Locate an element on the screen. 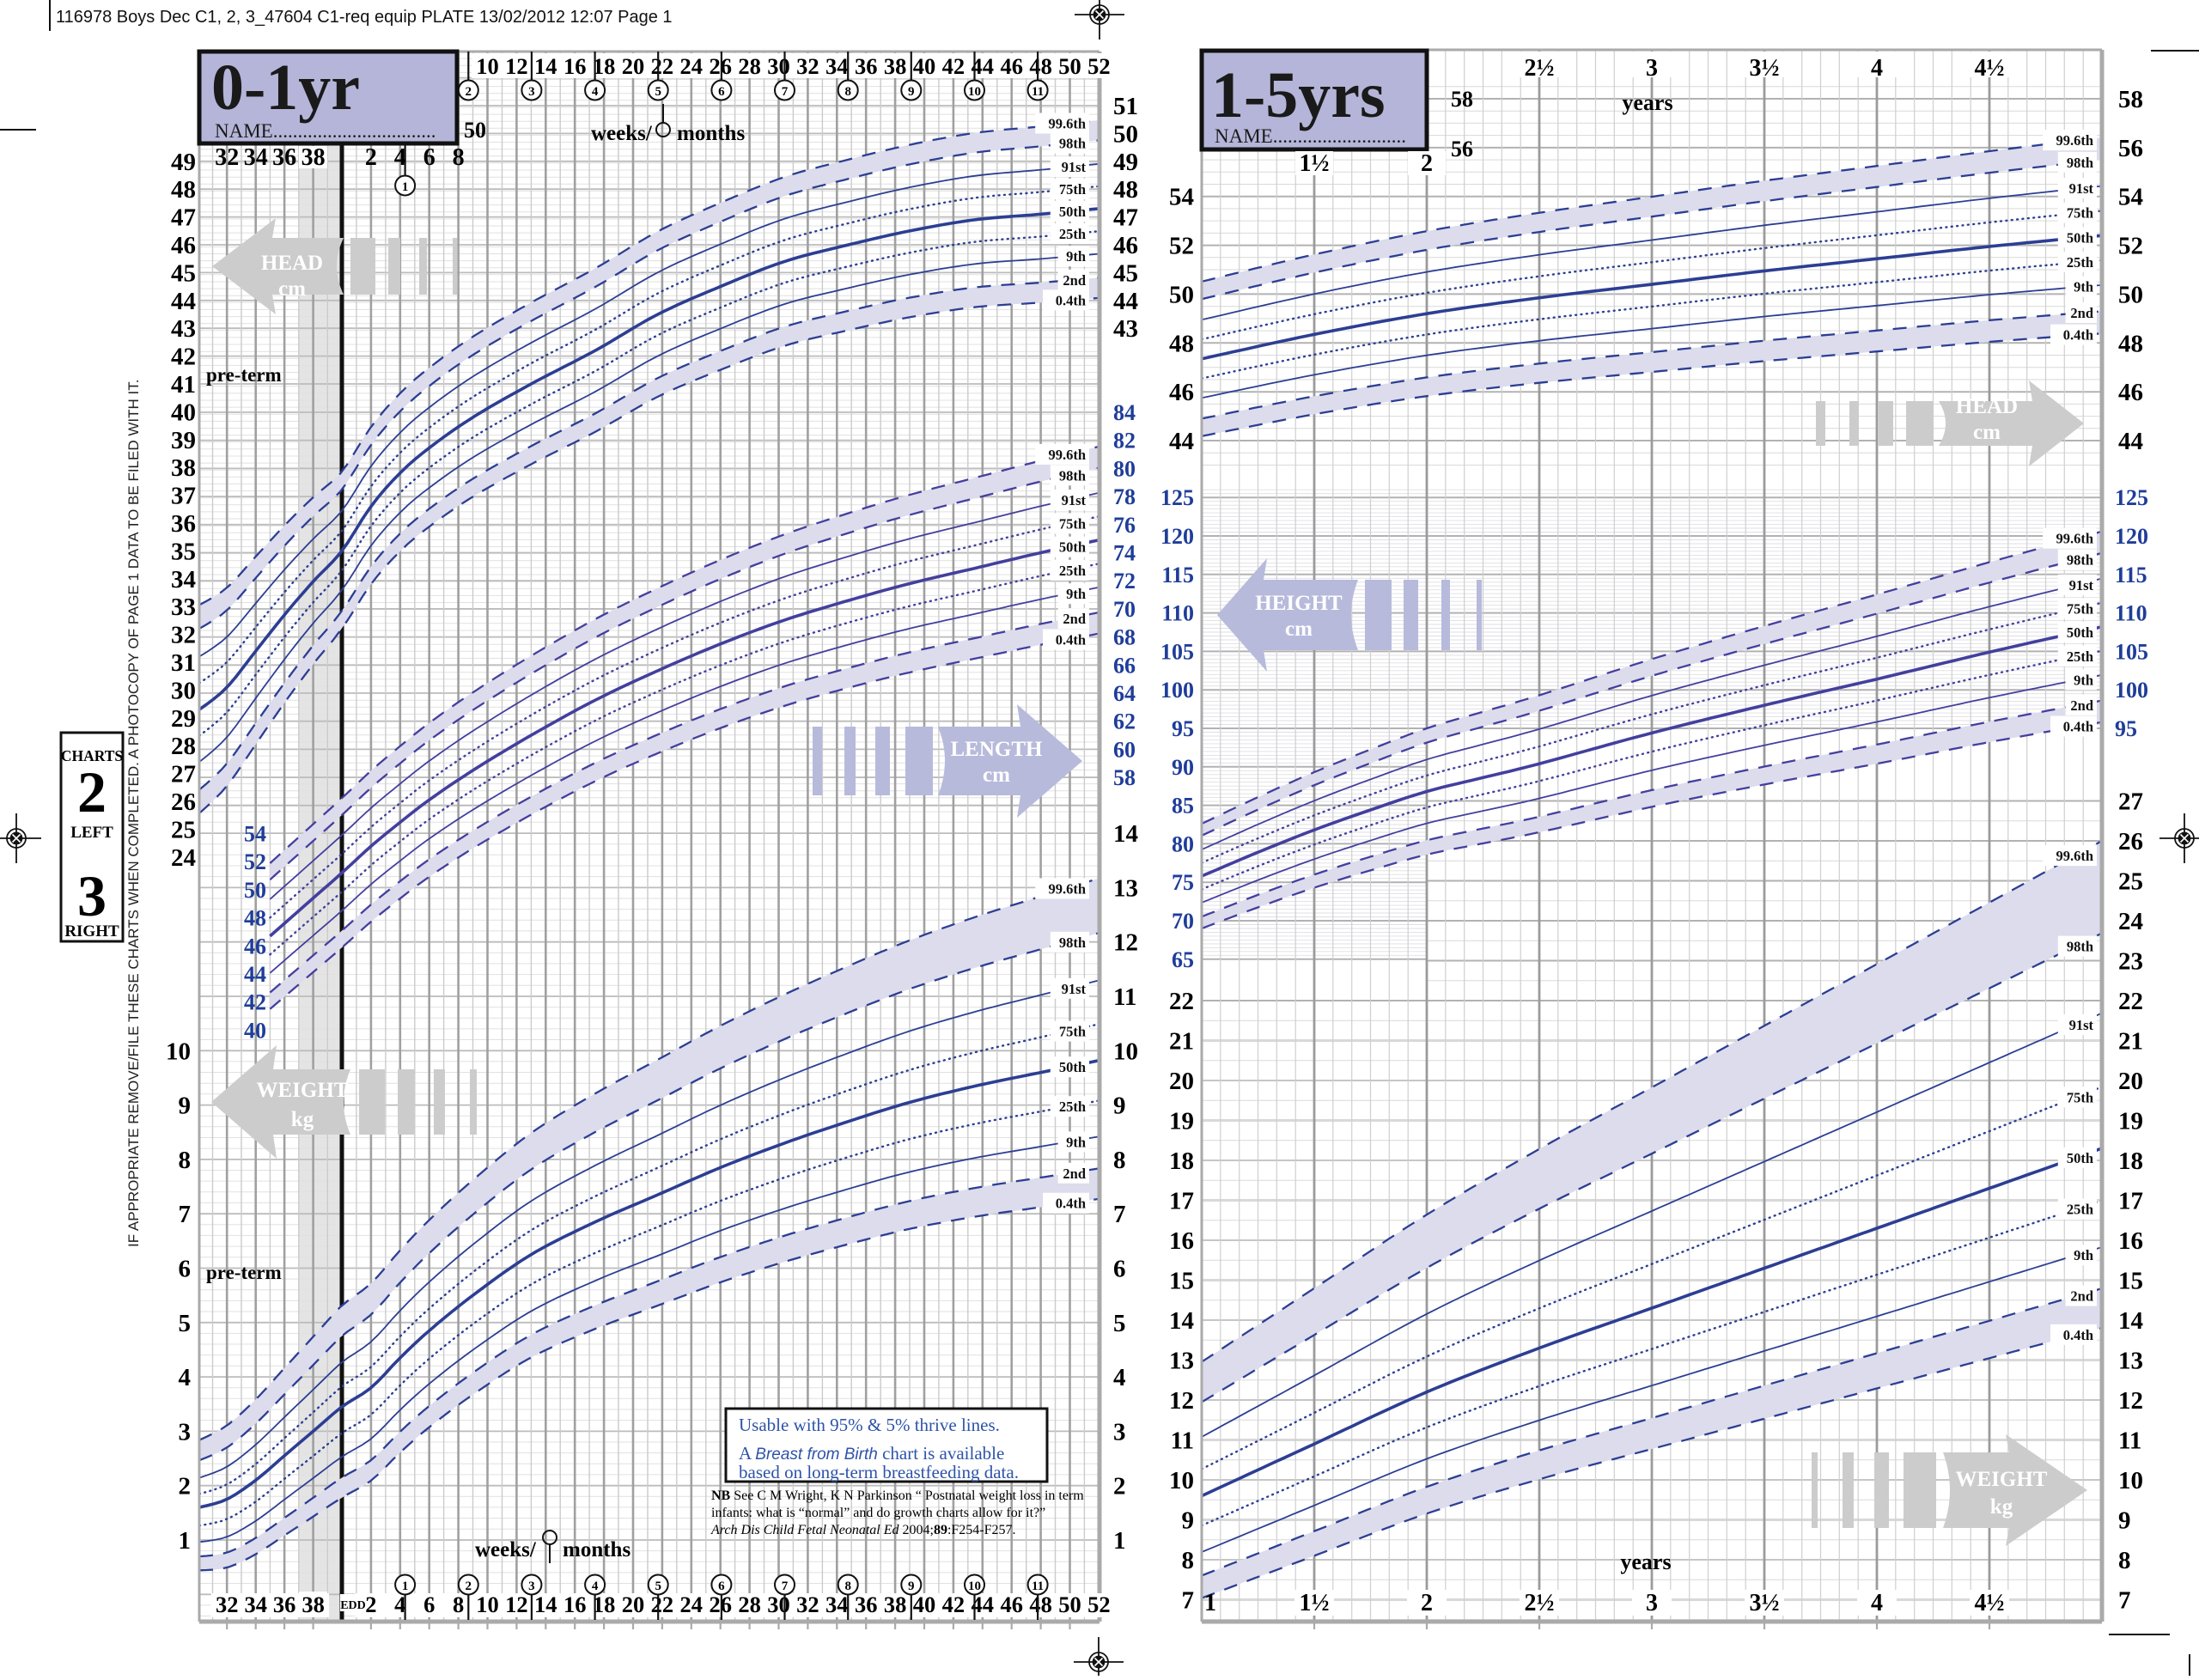 The height and width of the screenshot is (1680, 2199). svg-text: 56 is located at coordinates (1462, 149).